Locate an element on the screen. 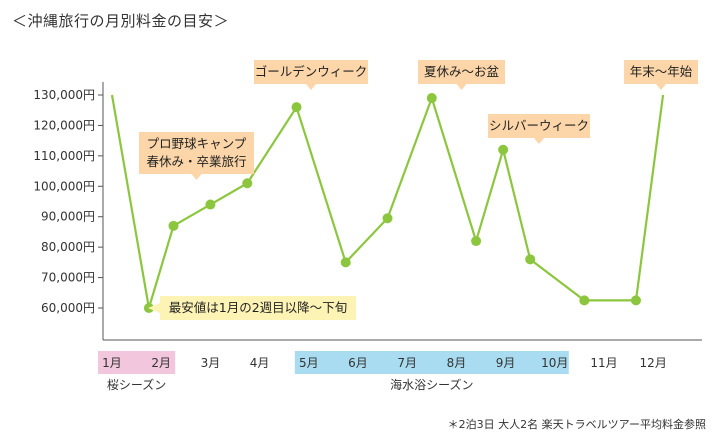 This screenshot has height=443, width=728. lowest-price-note: 最安値は1月の2週目以降〜下旬 is located at coordinates (252, 308).